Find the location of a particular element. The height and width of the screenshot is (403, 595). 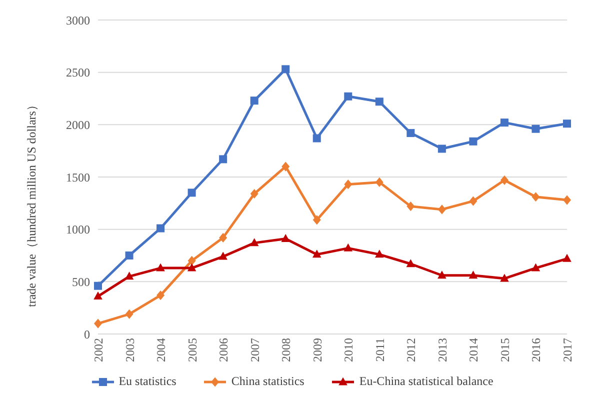

y-tick-label: 1500 is located at coordinates (78, 177).